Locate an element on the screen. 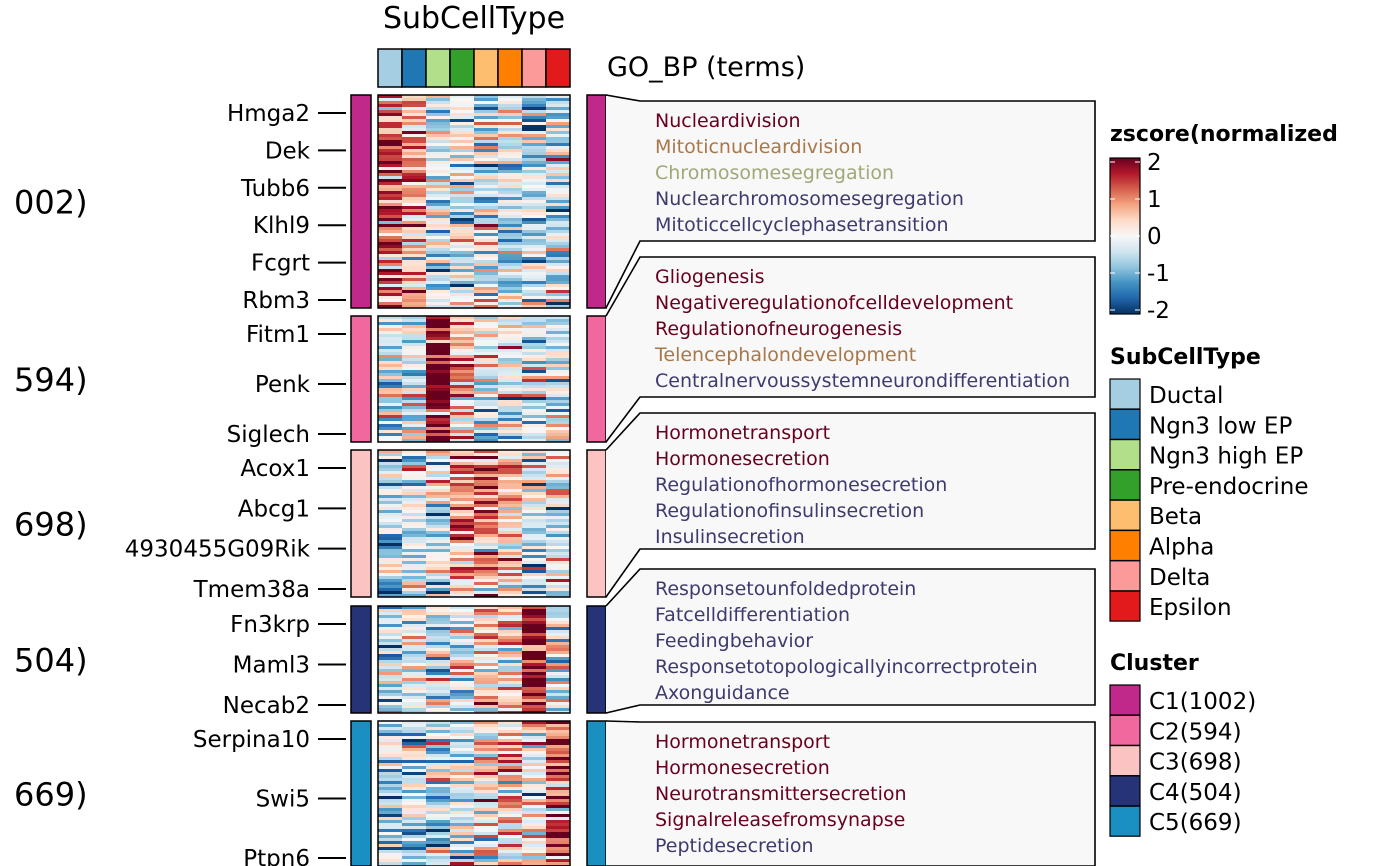  go-term-text: Nuclearchromosomesegregation is located at coordinates (809, 199).